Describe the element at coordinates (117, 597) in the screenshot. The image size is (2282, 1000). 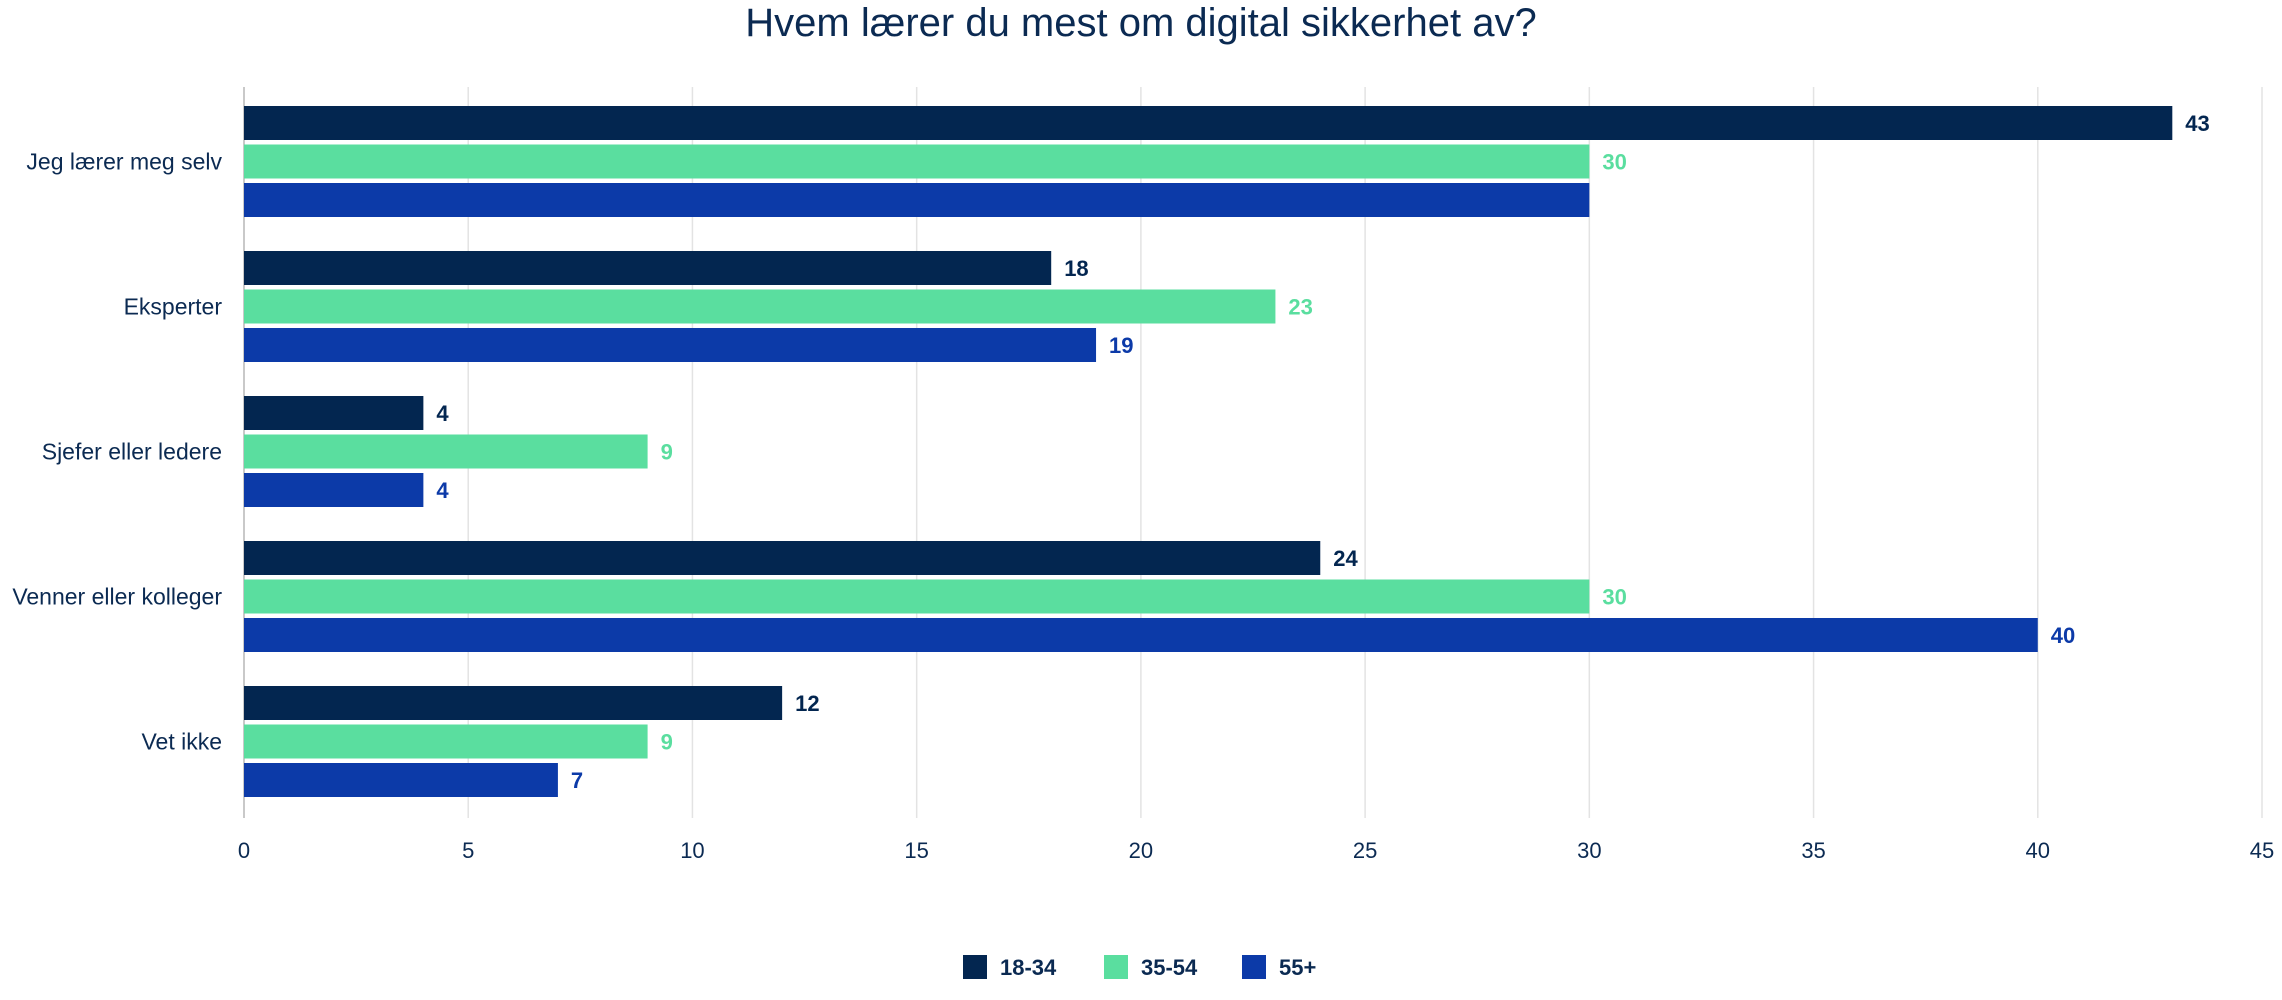
I see `category-label: Venner eller kolleger` at that location.